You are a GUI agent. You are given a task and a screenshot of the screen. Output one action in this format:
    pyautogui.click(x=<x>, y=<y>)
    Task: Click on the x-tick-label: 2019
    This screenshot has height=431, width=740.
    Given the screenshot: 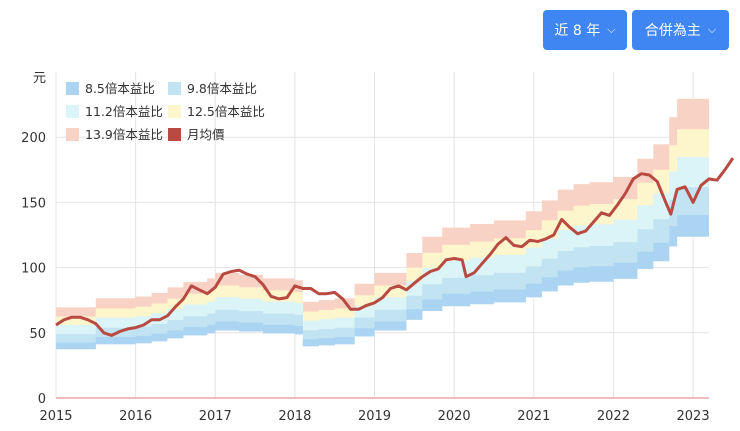 What is the action you would take?
    pyautogui.click(x=374, y=416)
    